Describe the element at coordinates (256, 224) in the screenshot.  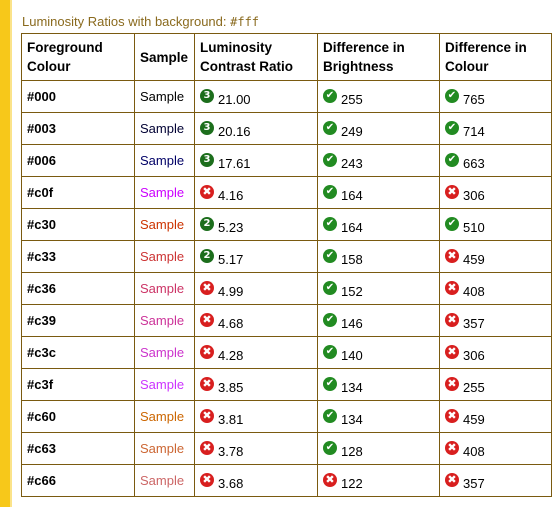
I see `contrast-ratio-cell: 2 5.23` at that location.